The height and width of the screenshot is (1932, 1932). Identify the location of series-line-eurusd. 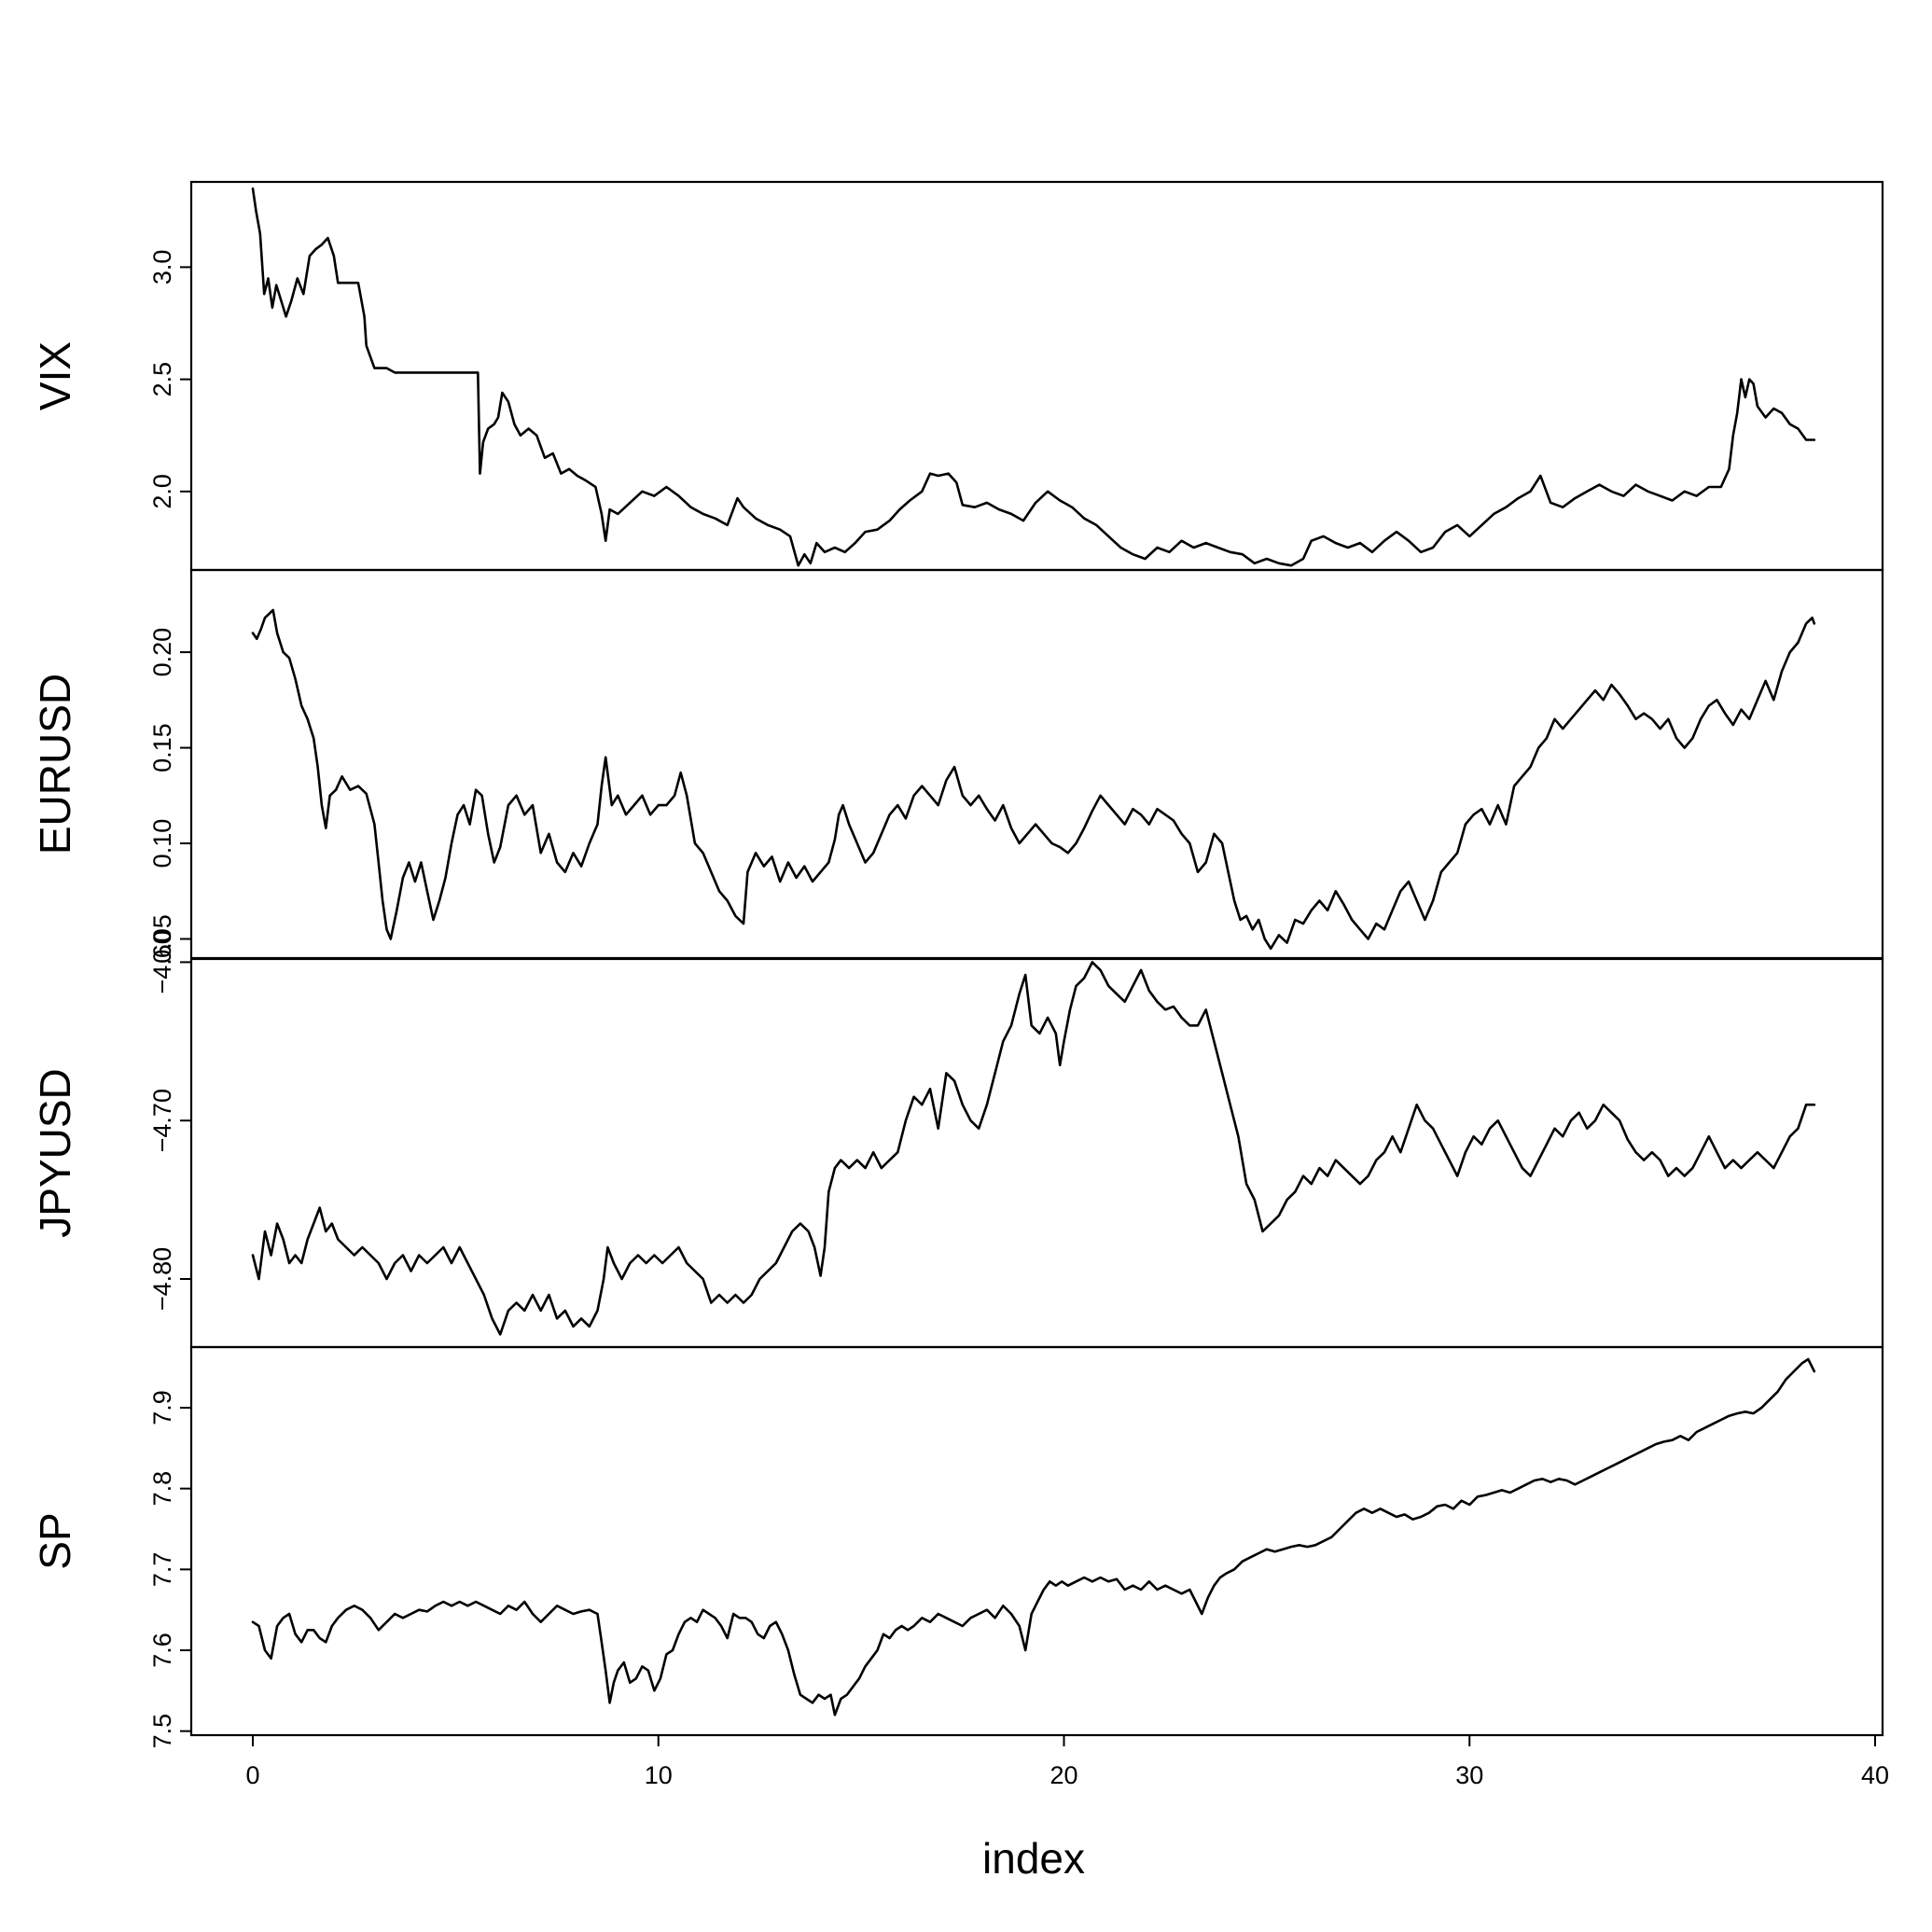
(1034, 779).